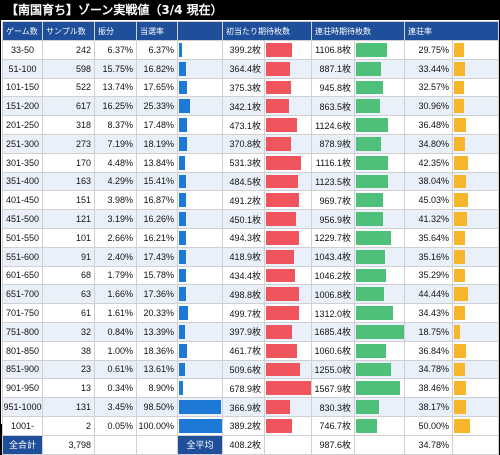 Image resolution: width=500 pixels, height=455 pixels. I want to click on cell-dist: 0.05%, so click(115, 425).